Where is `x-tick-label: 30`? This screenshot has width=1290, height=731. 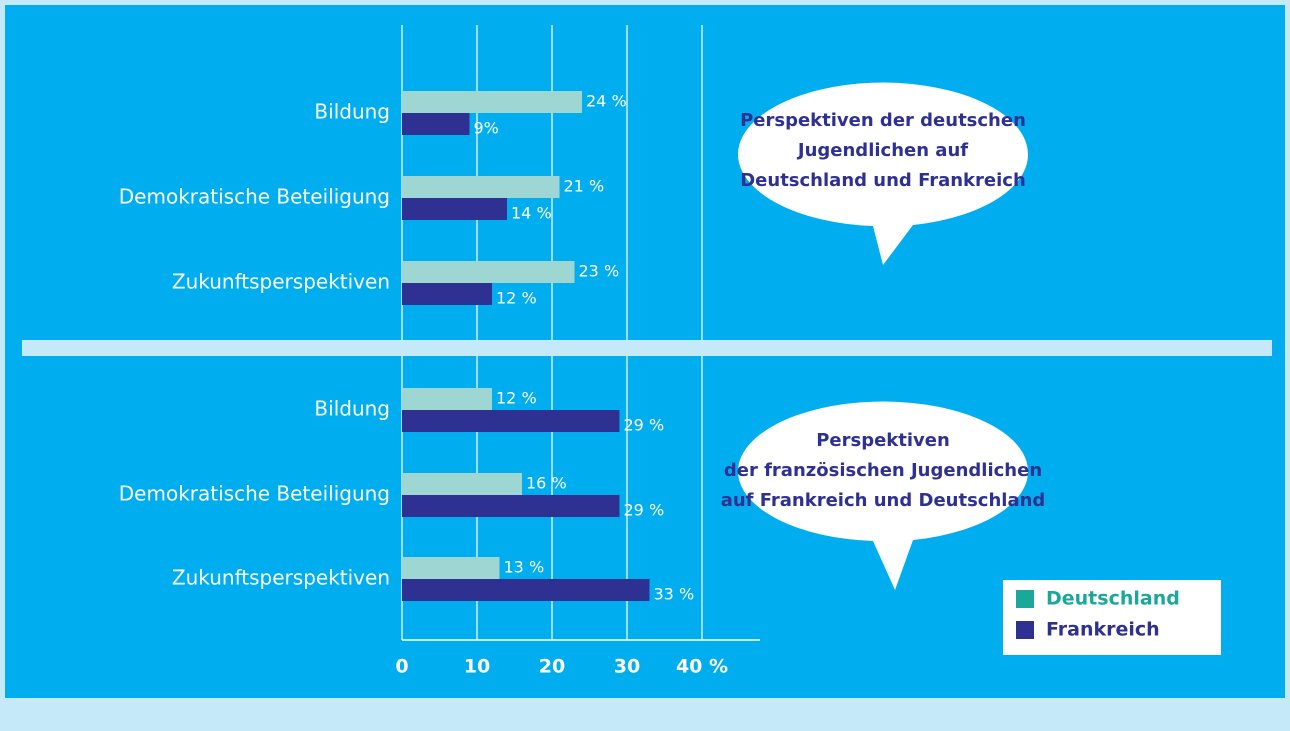 x-tick-label: 30 is located at coordinates (627, 667).